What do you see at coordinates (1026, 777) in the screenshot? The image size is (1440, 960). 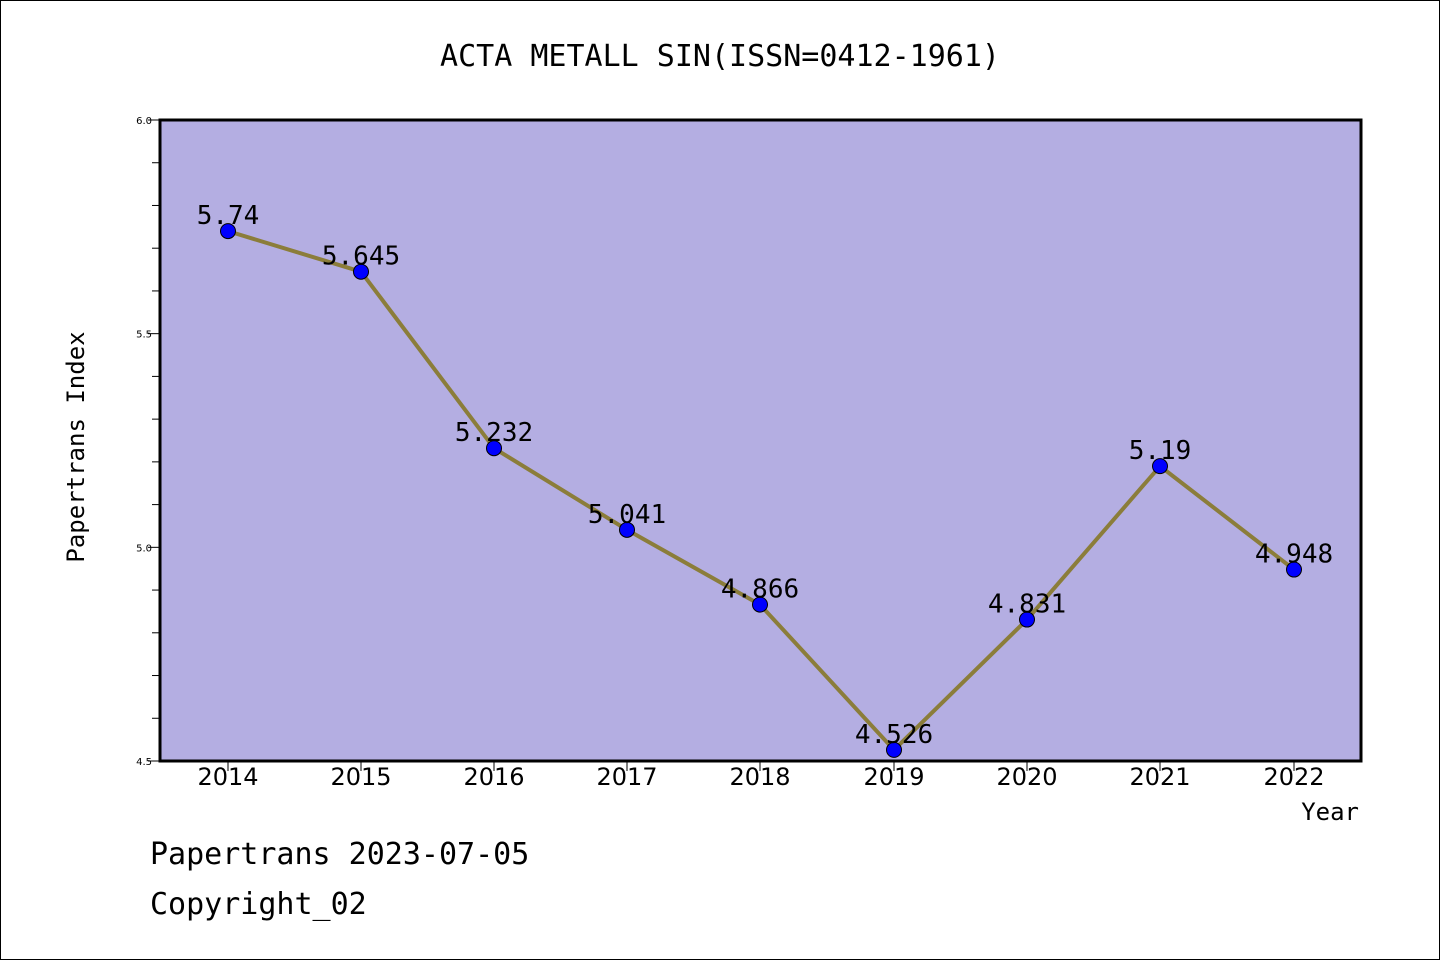 I see `x-tick-label: 2020` at bounding box center [1026, 777].